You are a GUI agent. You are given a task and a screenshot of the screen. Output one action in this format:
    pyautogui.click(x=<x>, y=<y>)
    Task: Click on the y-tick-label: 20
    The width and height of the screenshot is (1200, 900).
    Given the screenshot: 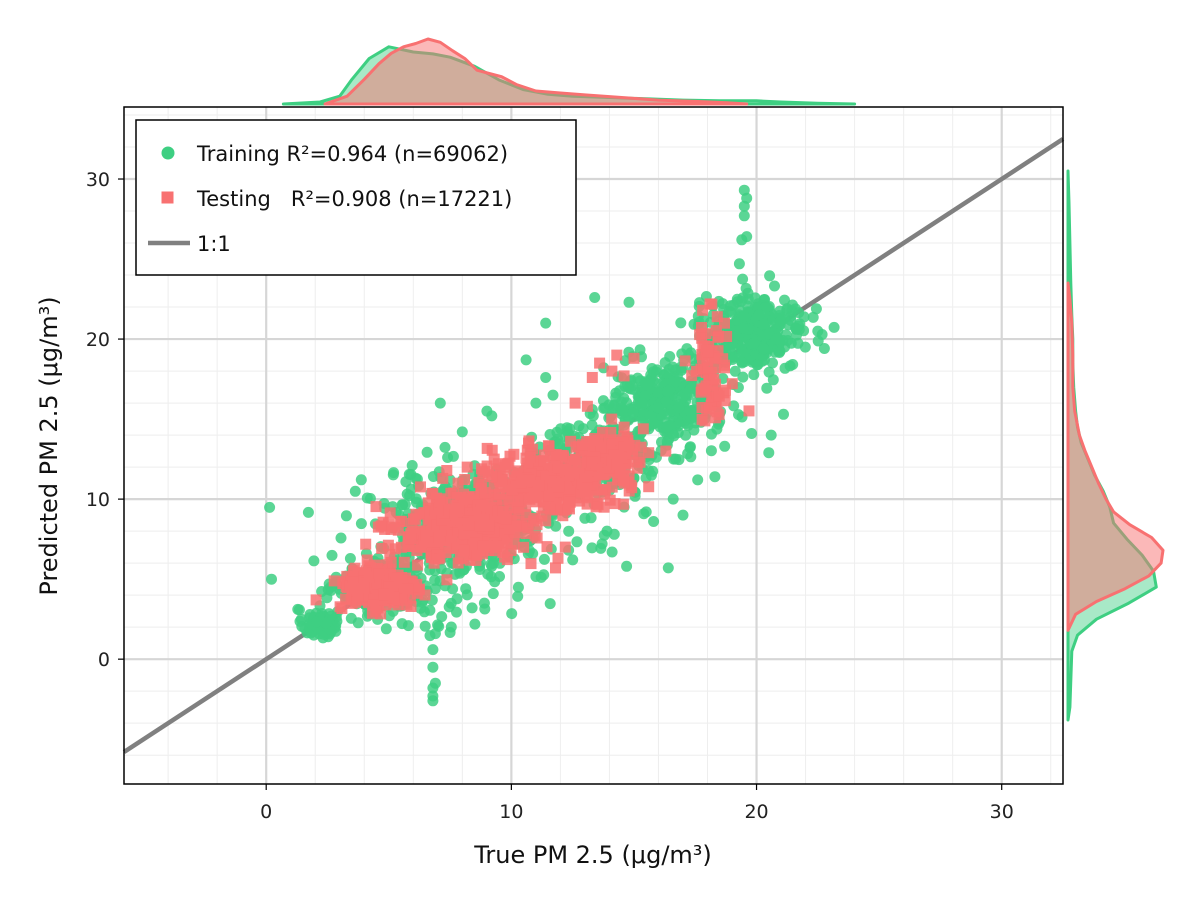 What is the action you would take?
    pyautogui.click(x=98, y=340)
    